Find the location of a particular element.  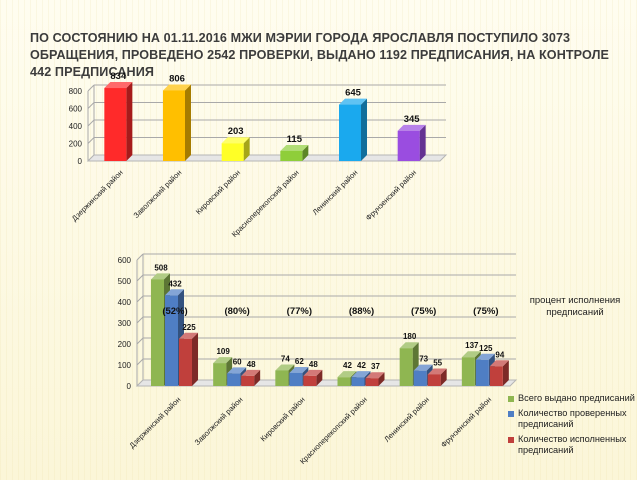

legend-swatch-checked is located at coordinates (511, 414).